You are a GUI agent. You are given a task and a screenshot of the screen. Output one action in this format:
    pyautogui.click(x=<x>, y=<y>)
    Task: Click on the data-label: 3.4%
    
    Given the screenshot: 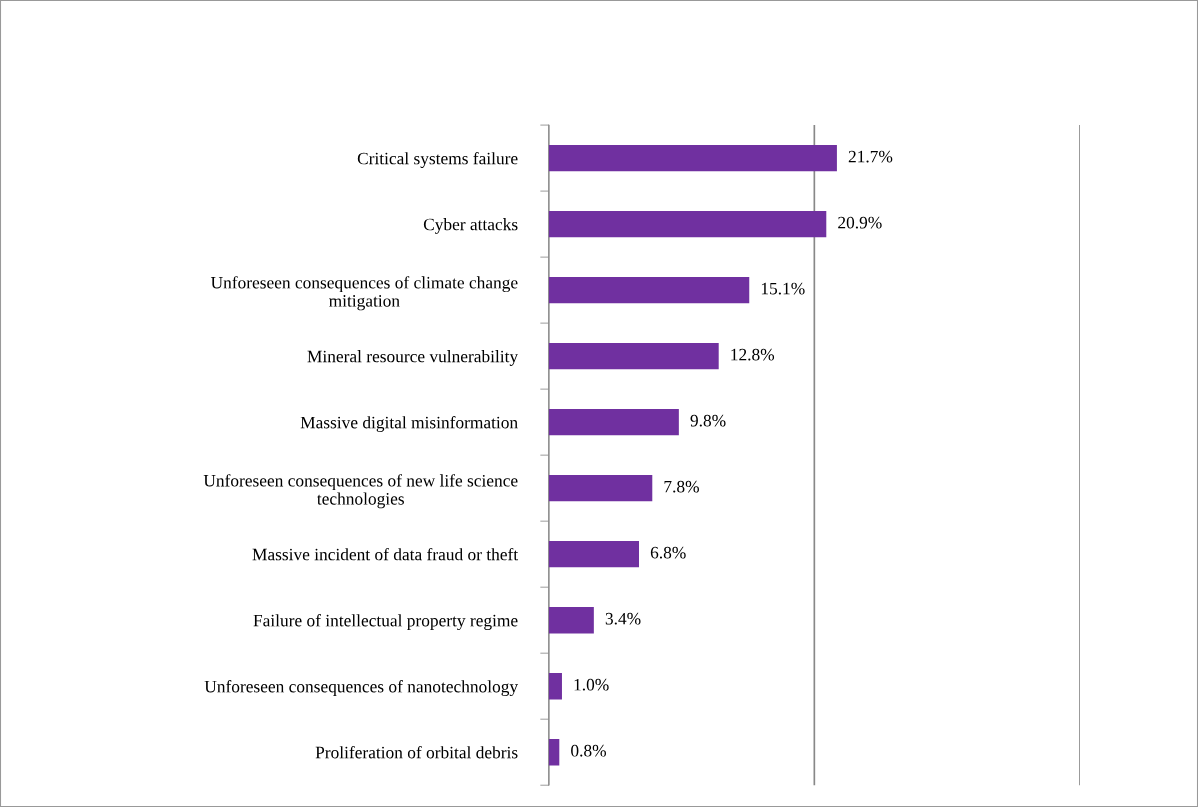 What is the action you would take?
    pyautogui.click(x=623, y=618)
    